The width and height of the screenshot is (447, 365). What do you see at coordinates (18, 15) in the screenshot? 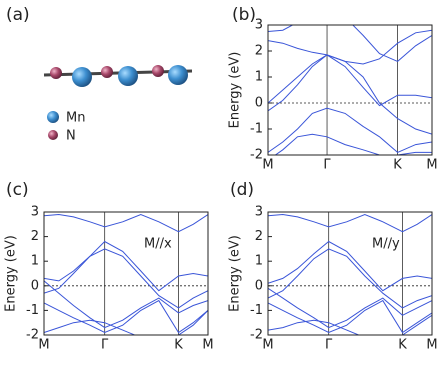
I see `panel-label: (a)` at bounding box center [18, 15].